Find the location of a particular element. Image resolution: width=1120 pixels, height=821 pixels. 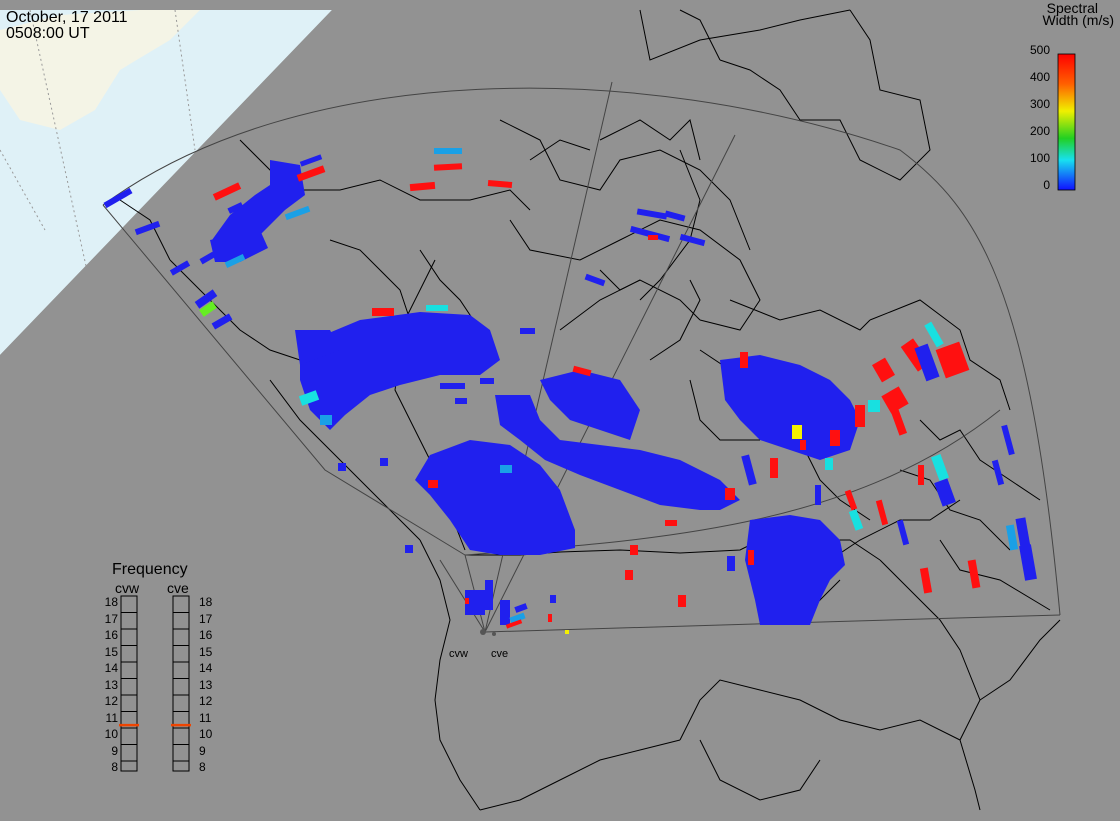

colorbar is located at coordinates (1066, 122).